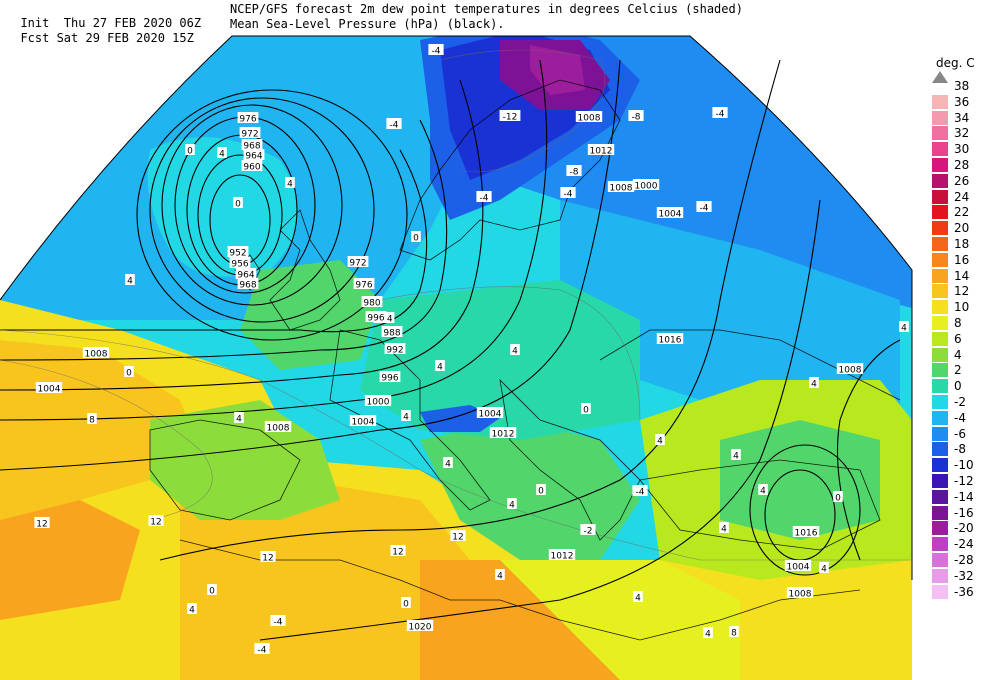 The width and height of the screenshot is (1000, 680). I want to click on svg-text: -2, so click(588, 532).